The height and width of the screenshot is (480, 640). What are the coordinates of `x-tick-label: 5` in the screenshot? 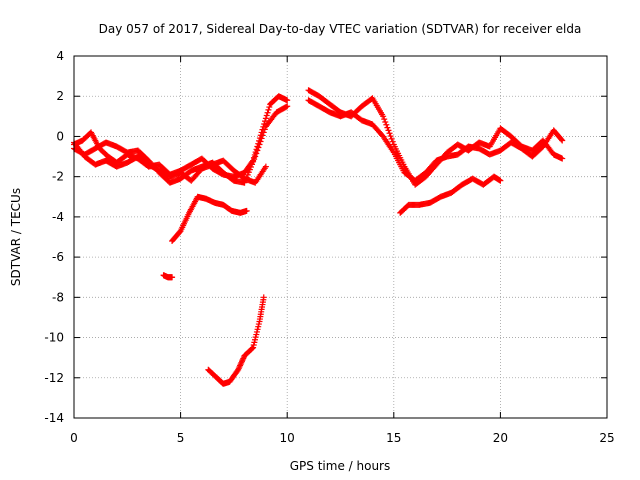 It's located at (181, 438).